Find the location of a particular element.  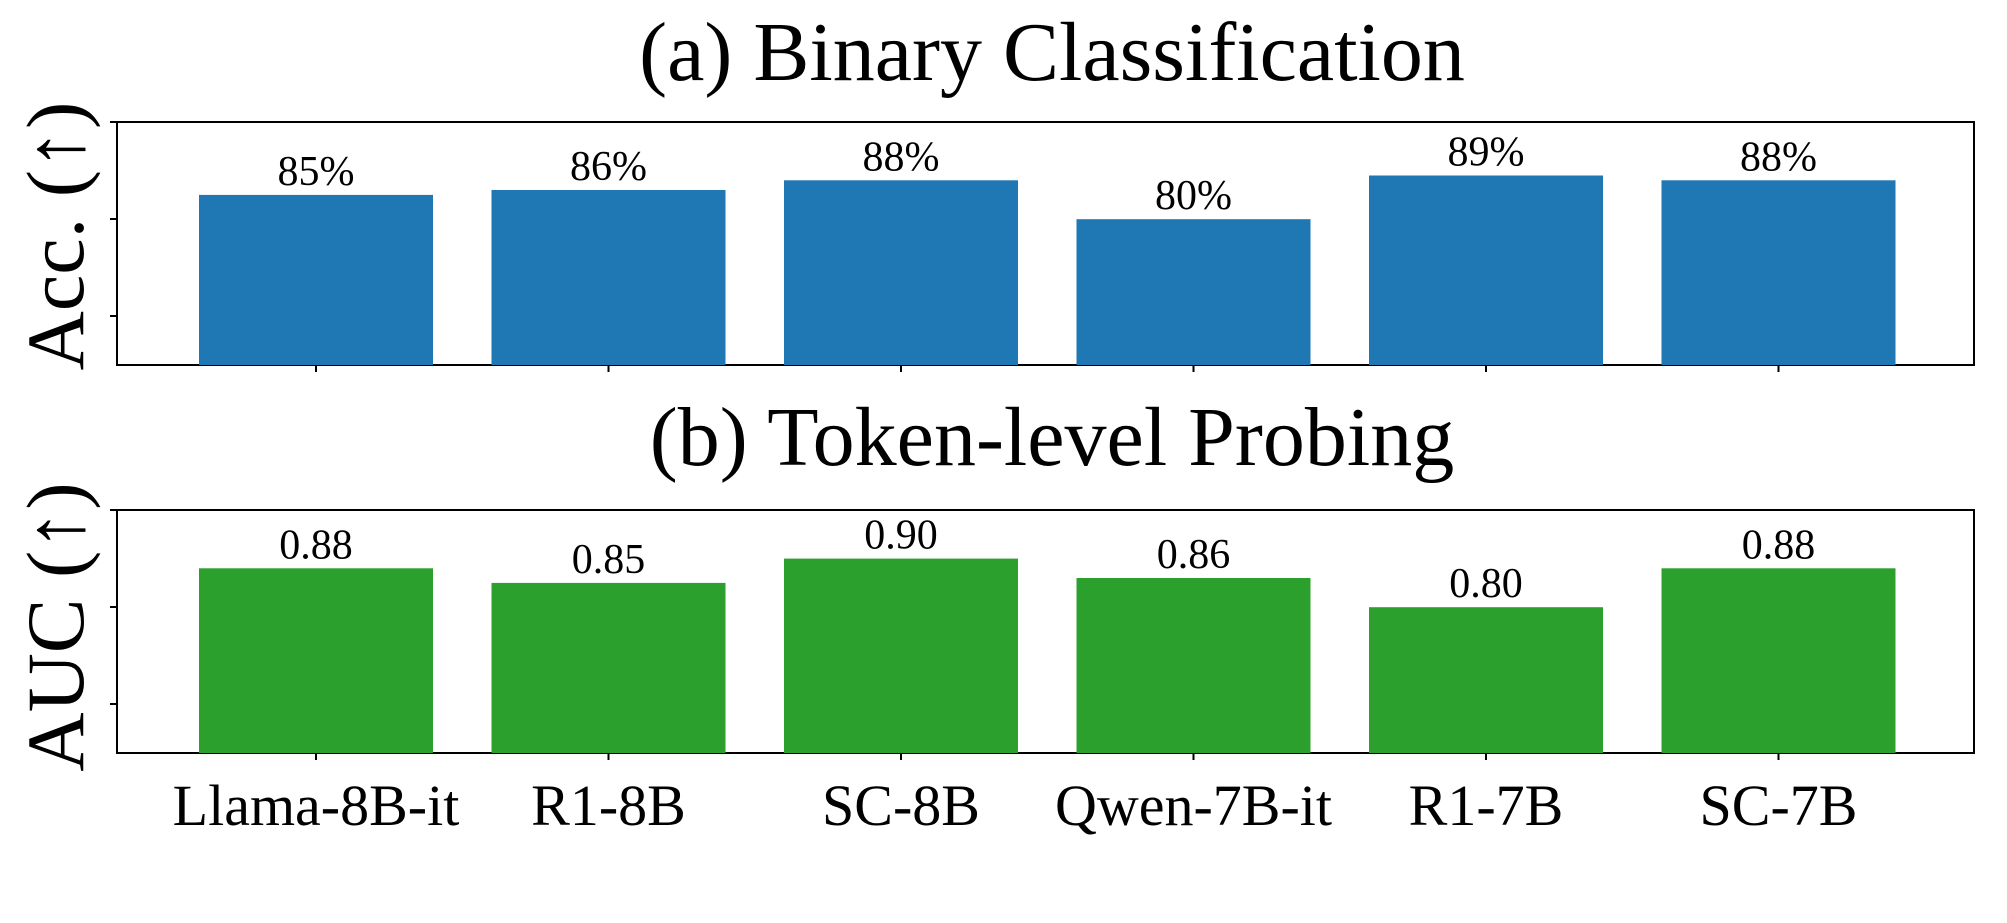

panel-a-bar-sc-8b is located at coordinates (901, 272).